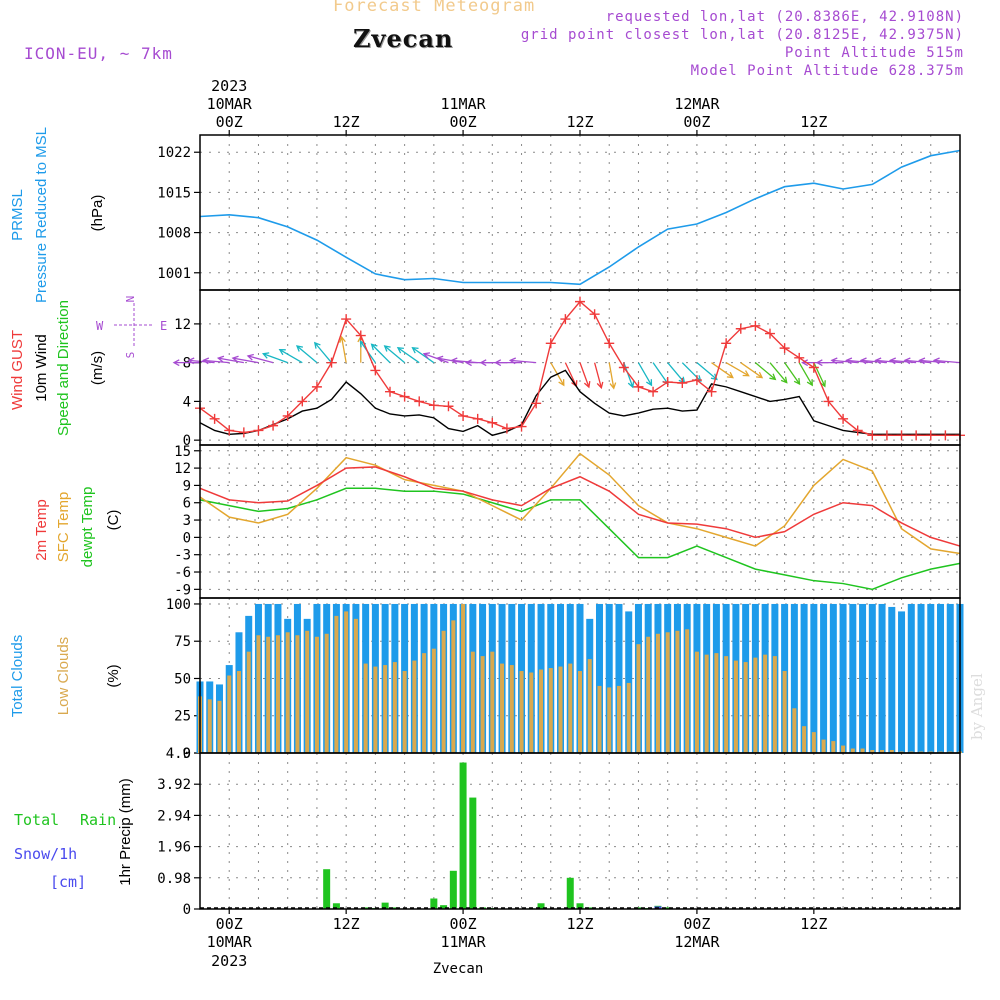 This screenshot has width=1000, height=1000. Describe the element at coordinates (174, 879) in the screenshot. I see `y-tick-label: 0.98` at that location.